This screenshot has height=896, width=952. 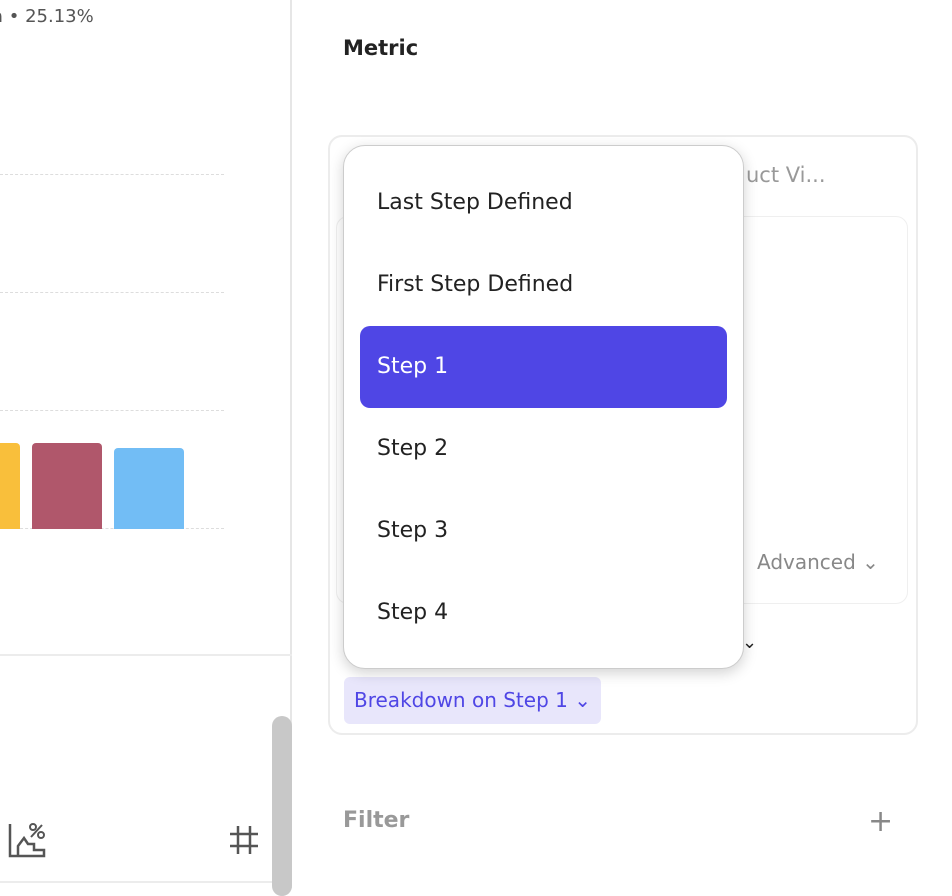 What do you see at coordinates (376, 820) in the screenshot?
I see `filter-title: Filter` at bounding box center [376, 820].